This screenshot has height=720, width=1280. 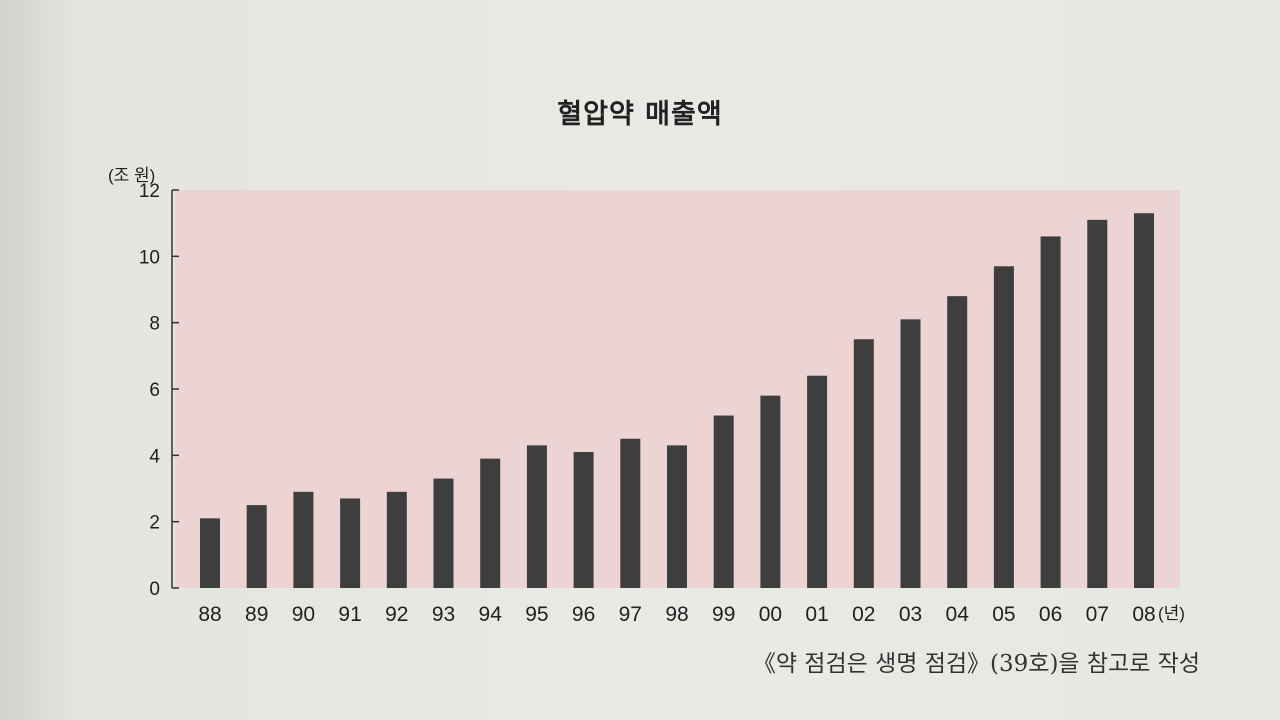 I want to click on x-tick-label: 90, so click(x=303, y=614).